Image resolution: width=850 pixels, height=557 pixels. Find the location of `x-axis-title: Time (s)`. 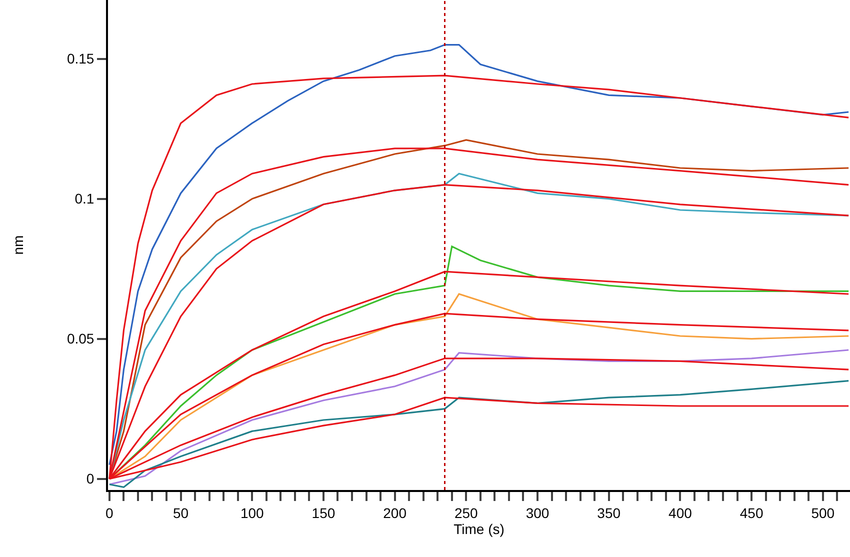

x-axis-title: Time (s) is located at coordinates (479, 528).